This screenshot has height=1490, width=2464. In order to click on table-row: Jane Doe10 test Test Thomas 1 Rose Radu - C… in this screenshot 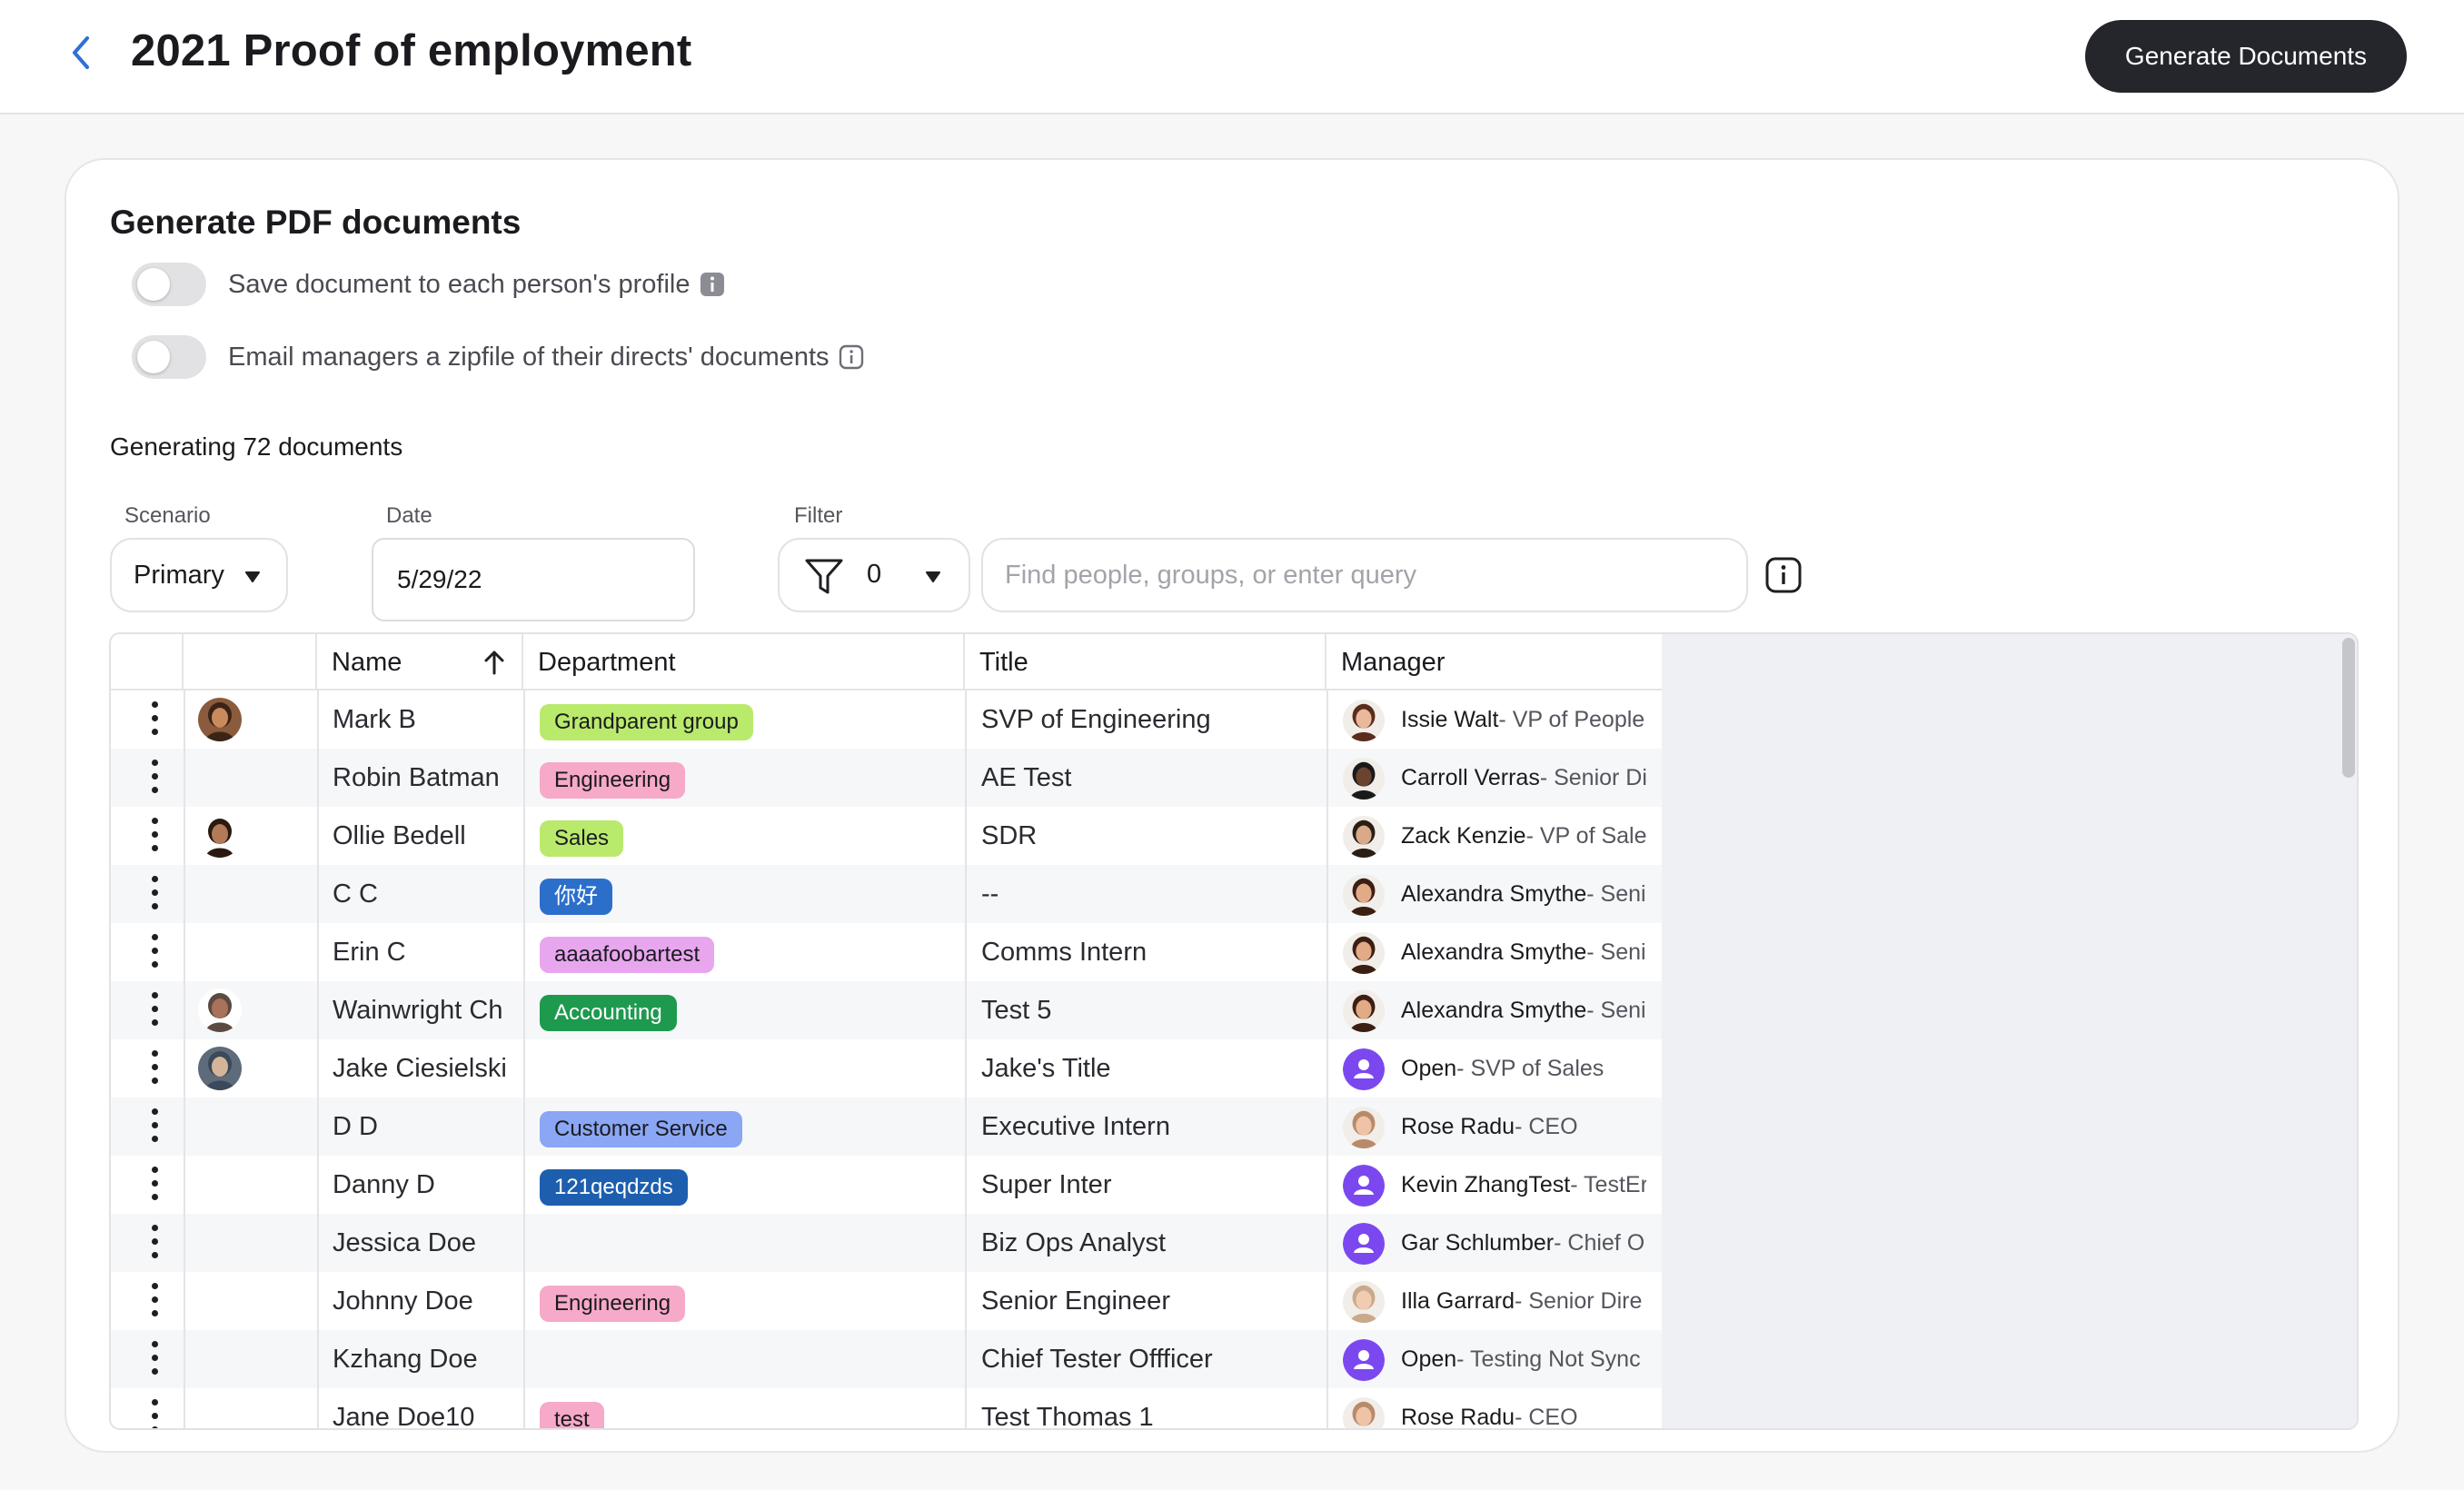, I will do `click(887, 1409)`.